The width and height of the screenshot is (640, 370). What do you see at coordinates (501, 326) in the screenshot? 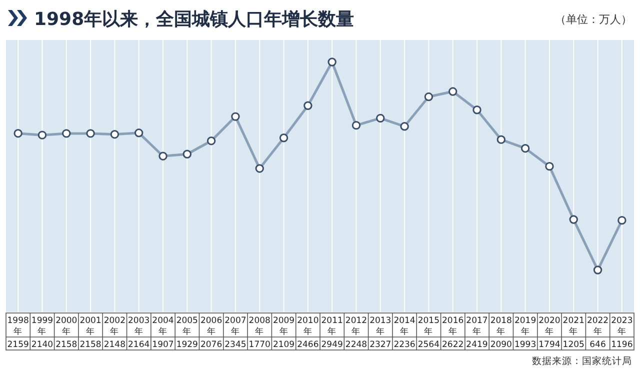
I see `x-tick-label: 2018年` at bounding box center [501, 326].